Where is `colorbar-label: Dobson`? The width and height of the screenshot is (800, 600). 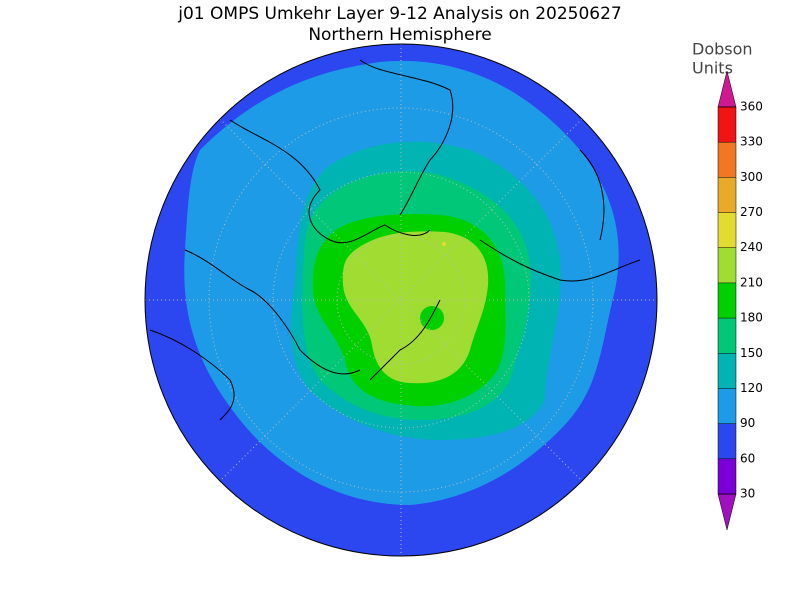
colorbar-label: Dobson is located at coordinates (722, 49).